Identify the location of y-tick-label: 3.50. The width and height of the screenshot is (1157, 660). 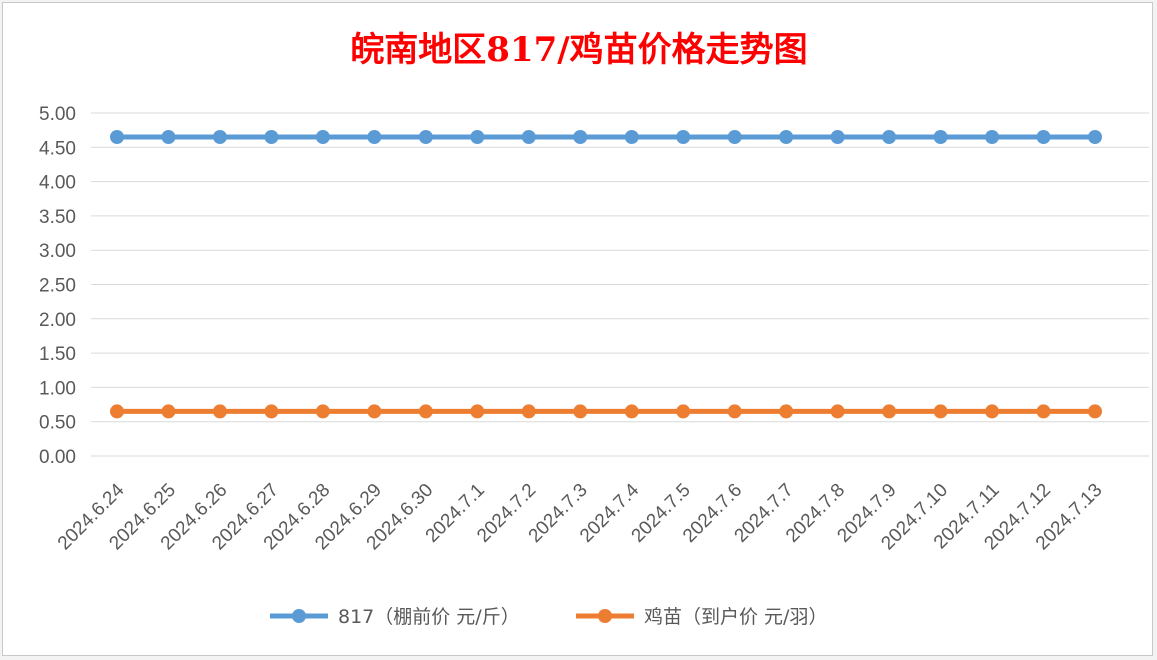
(57, 217).